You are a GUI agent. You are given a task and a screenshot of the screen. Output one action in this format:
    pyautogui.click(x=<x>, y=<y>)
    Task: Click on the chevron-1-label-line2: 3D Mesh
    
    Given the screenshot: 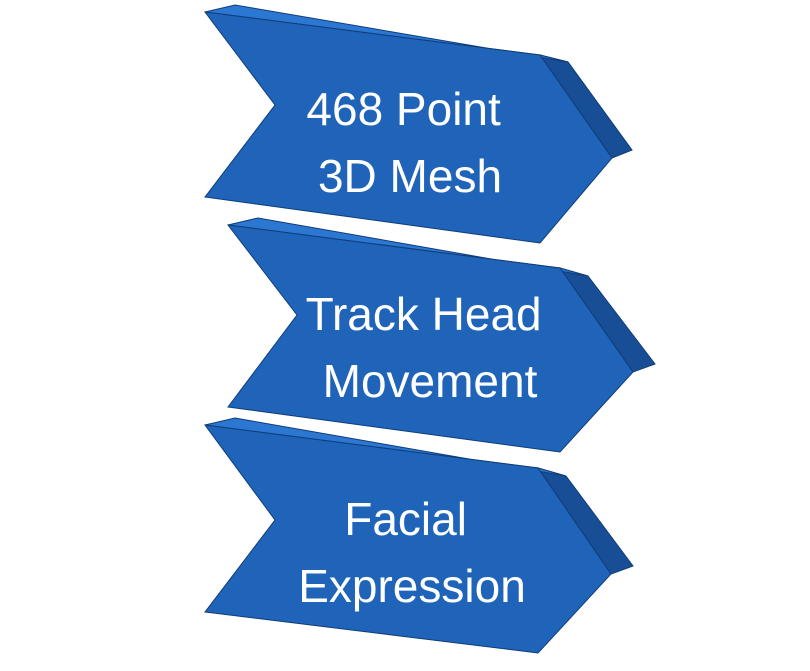 What is the action you would take?
    pyautogui.click(x=410, y=176)
    